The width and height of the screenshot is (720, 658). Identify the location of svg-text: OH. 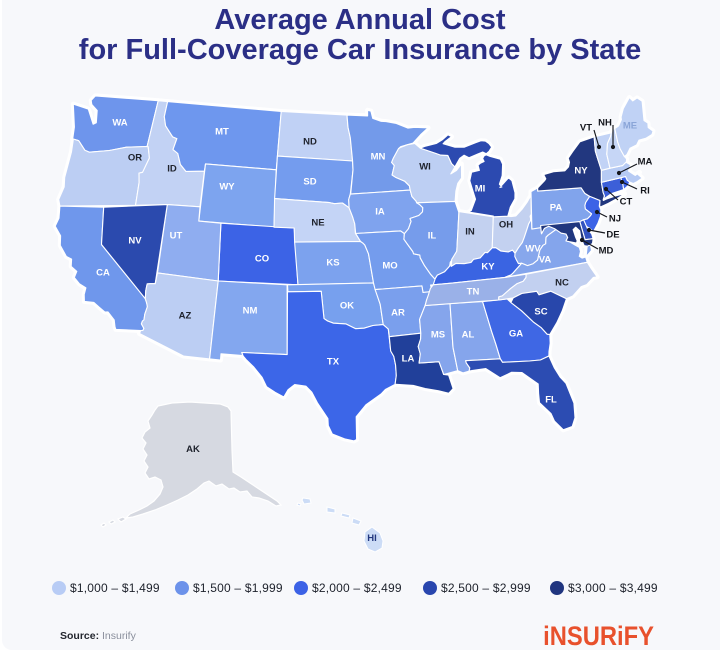
(506, 225).